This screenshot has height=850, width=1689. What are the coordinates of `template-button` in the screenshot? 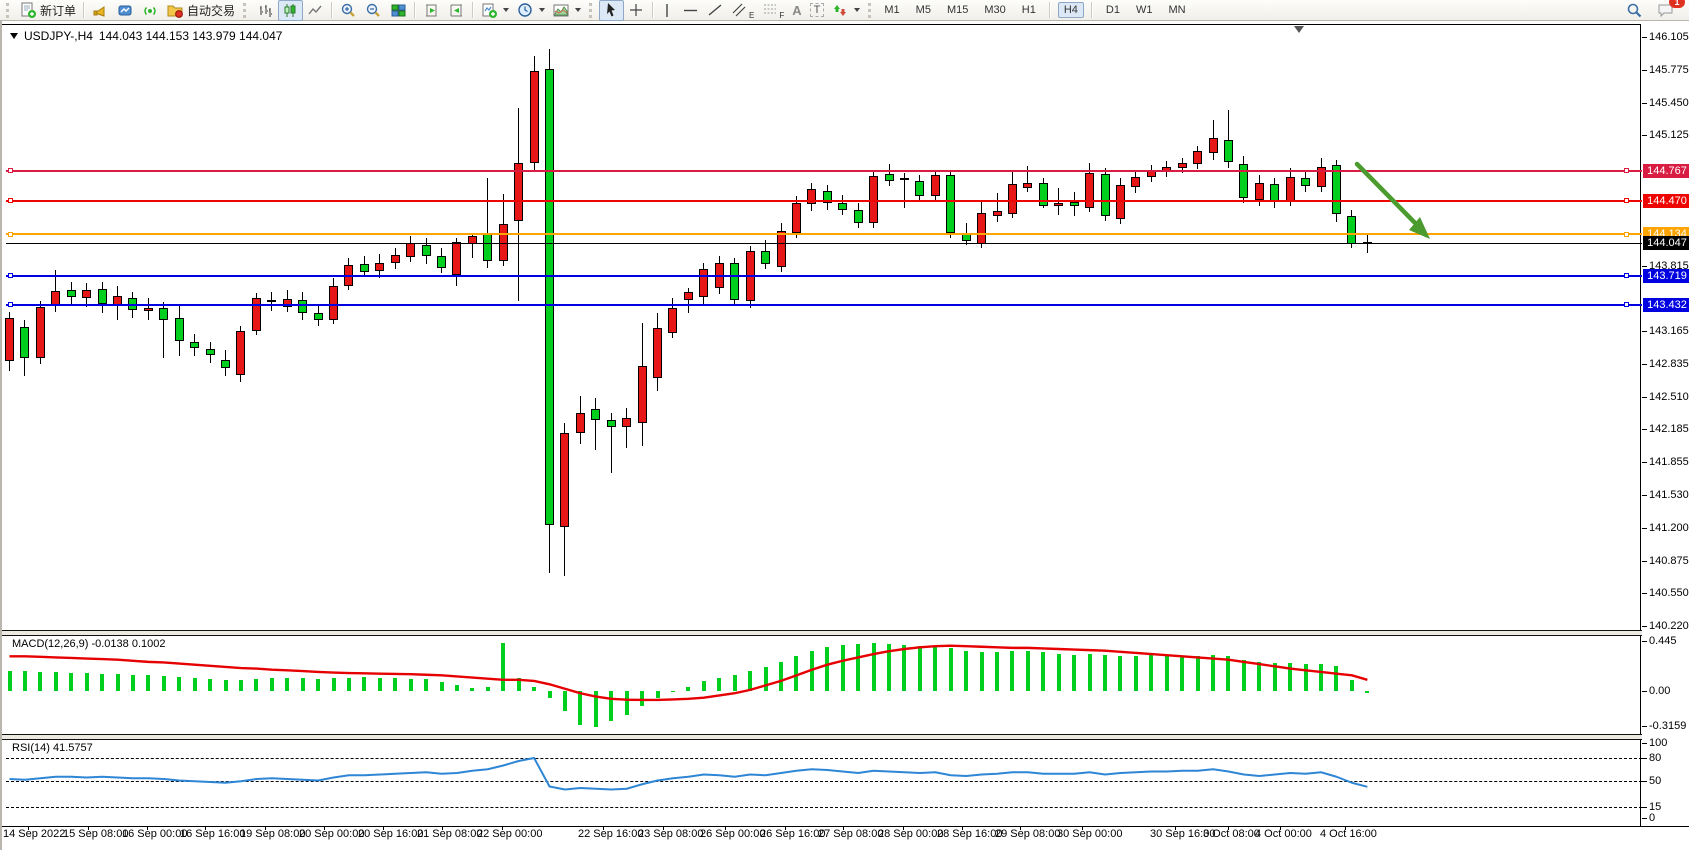 It's located at (567, 10).